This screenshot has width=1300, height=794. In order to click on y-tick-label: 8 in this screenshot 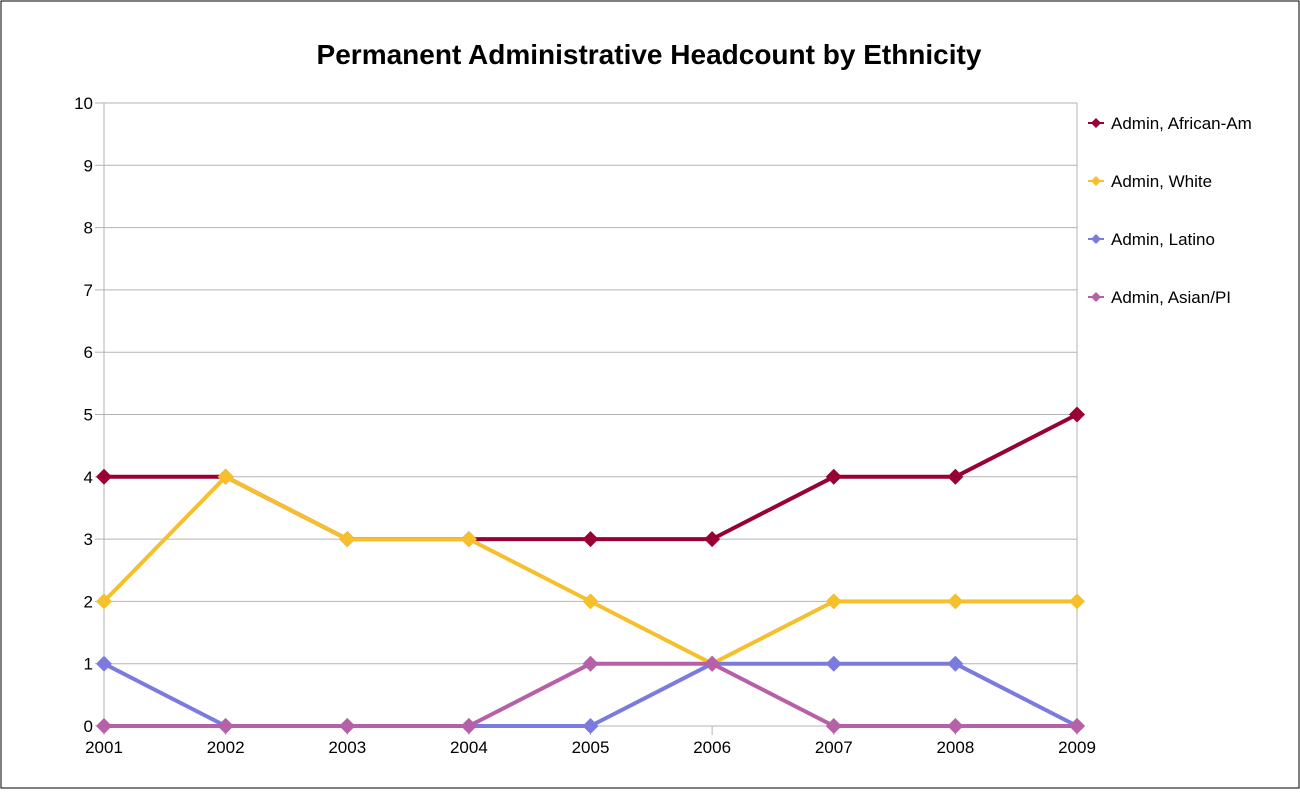, I will do `click(88, 228)`.